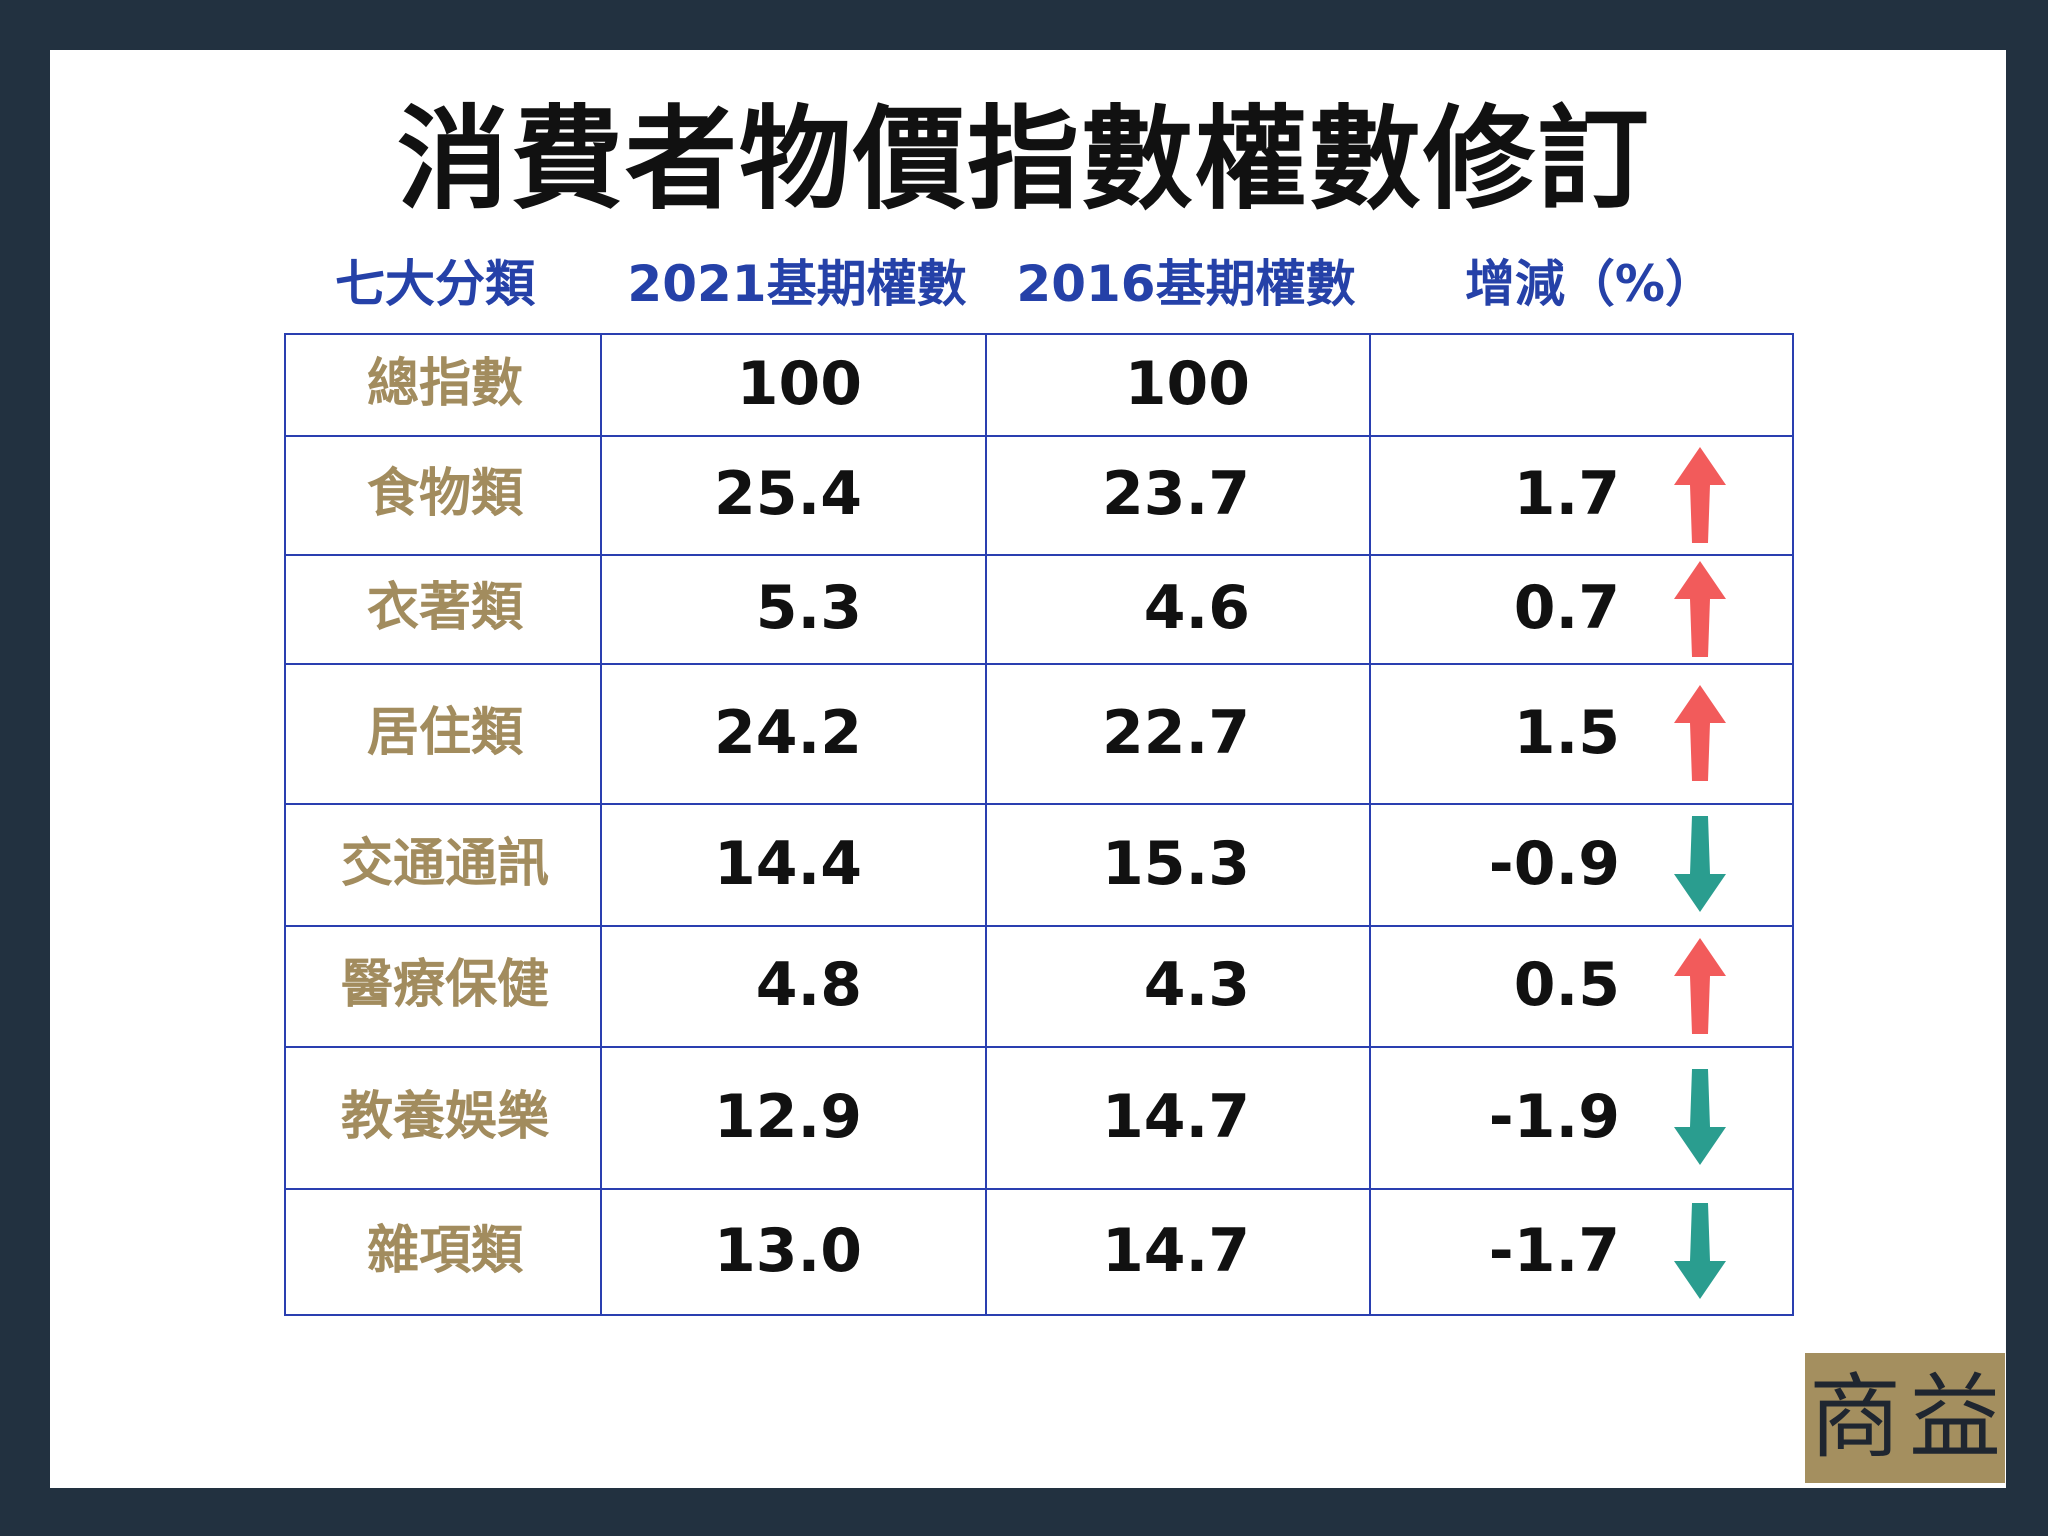 The width and height of the screenshot is (2048, 1536). I want to click on change-value: 0.7, so click(1566, 608).